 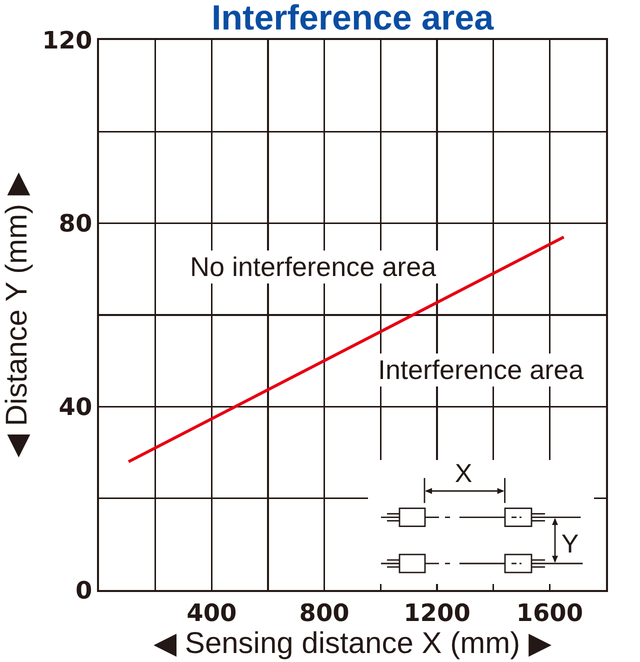 I want to click on x-axis-title: ◀ Sensing distance X (mm) ▶, so click(x=353, y=643).